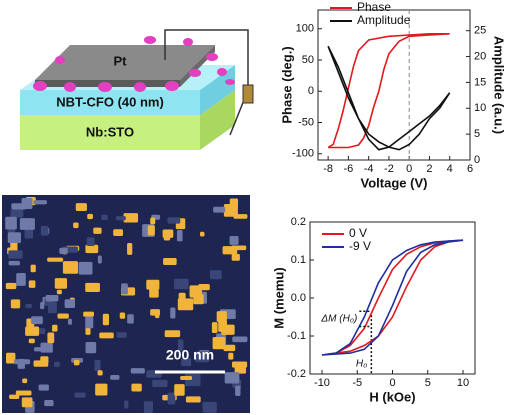  Describe the element at coordinates (358, 233) in the screenshot. I see `legend-label: 0 V` at that location.